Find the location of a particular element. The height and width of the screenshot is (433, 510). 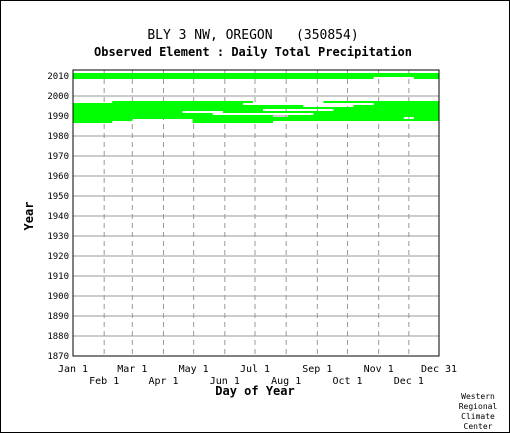

x-tick-label: Apr 1 is located at coordinates (163, 381).